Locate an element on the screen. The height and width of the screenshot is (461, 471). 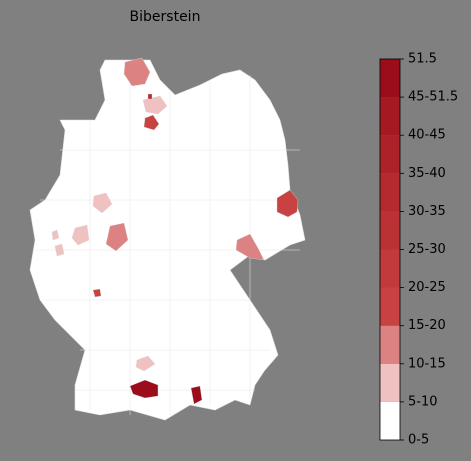
map-title: Biberstein is located at coordinates (165, 17).